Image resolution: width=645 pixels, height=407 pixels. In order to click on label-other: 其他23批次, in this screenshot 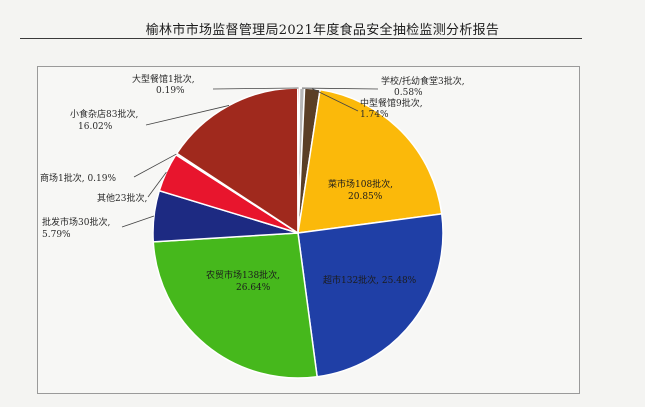, I will do `click(122, 198)`.